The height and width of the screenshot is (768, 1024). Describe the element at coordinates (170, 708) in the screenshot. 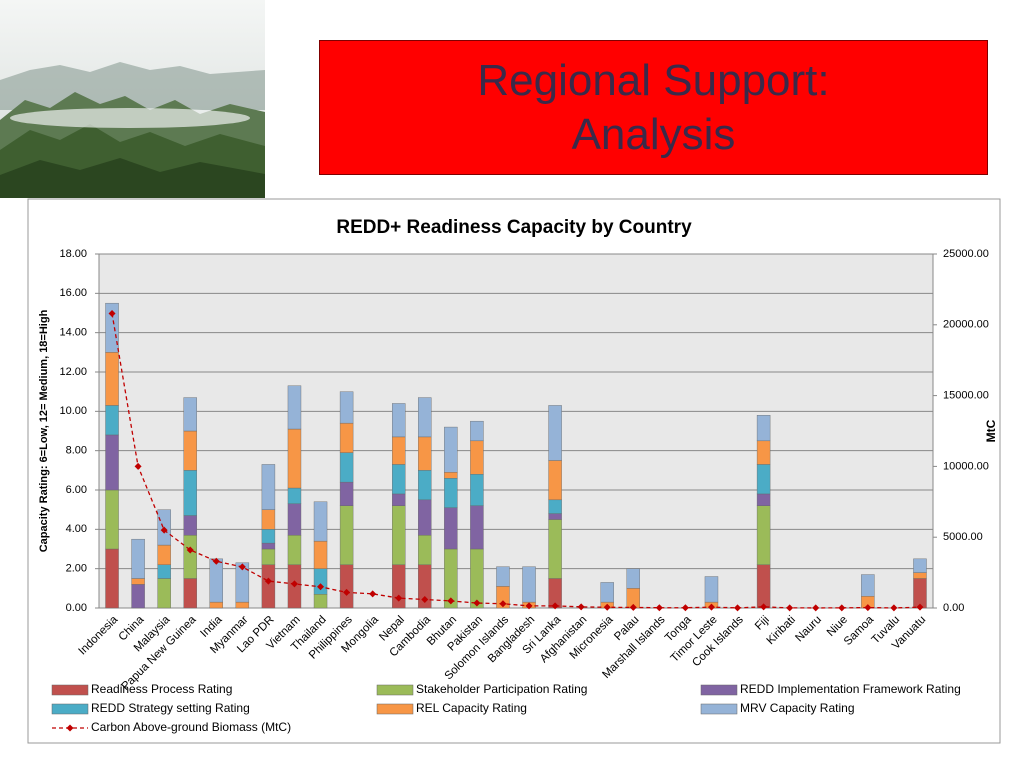

I see `legend-label: REDD Strategy setting Rating` at that location.